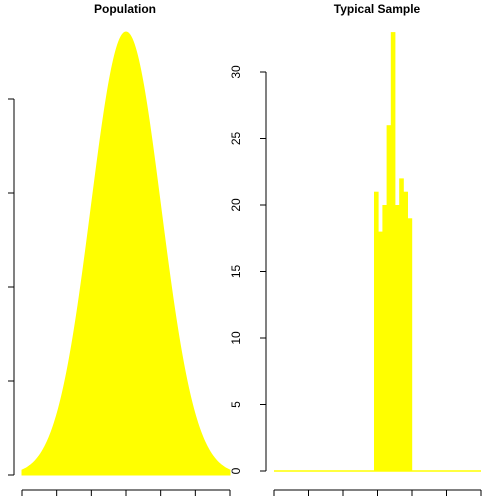  Describe the element at coordinates (236, 72) in the screenshot. I see `sample-y-tick-label: 30` at that location.